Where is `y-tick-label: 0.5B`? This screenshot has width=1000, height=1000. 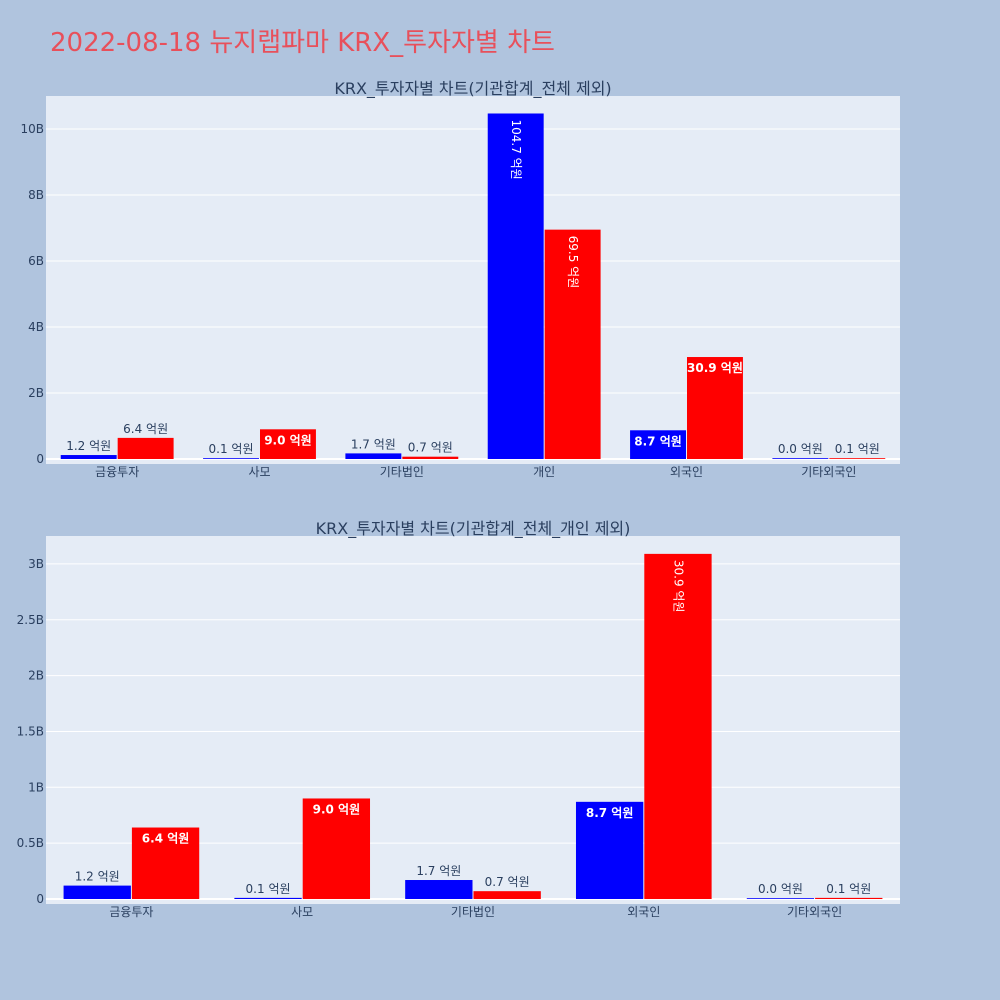 y-tick-label: 0.5B is located at coordinates (30, 843).